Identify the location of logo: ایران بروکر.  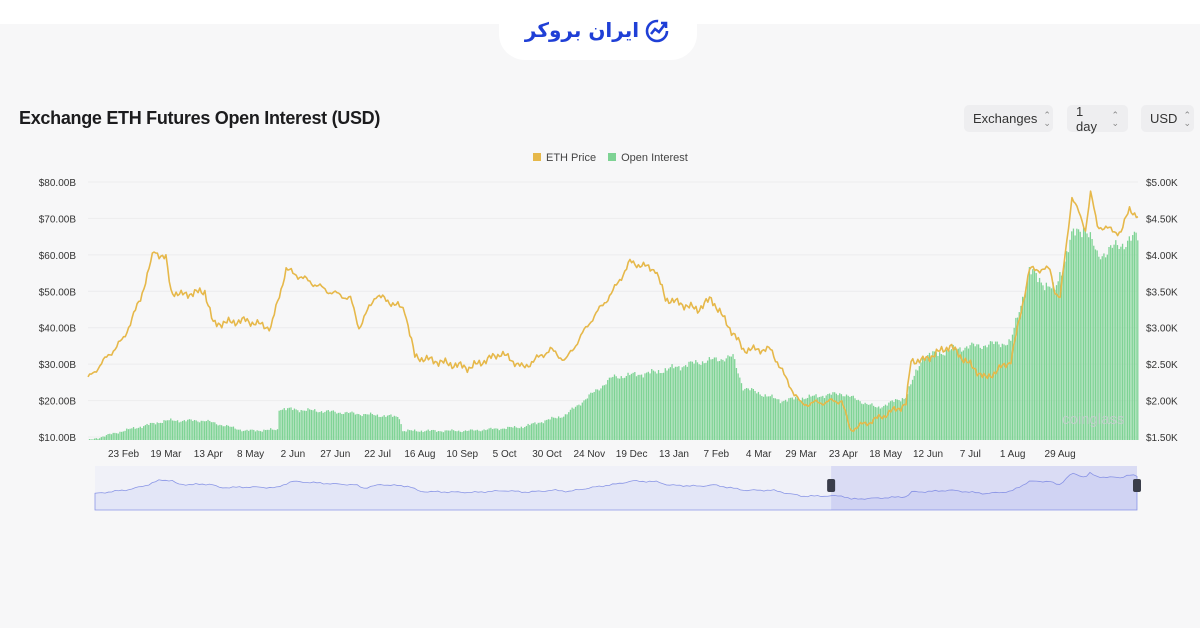
(598, 30).